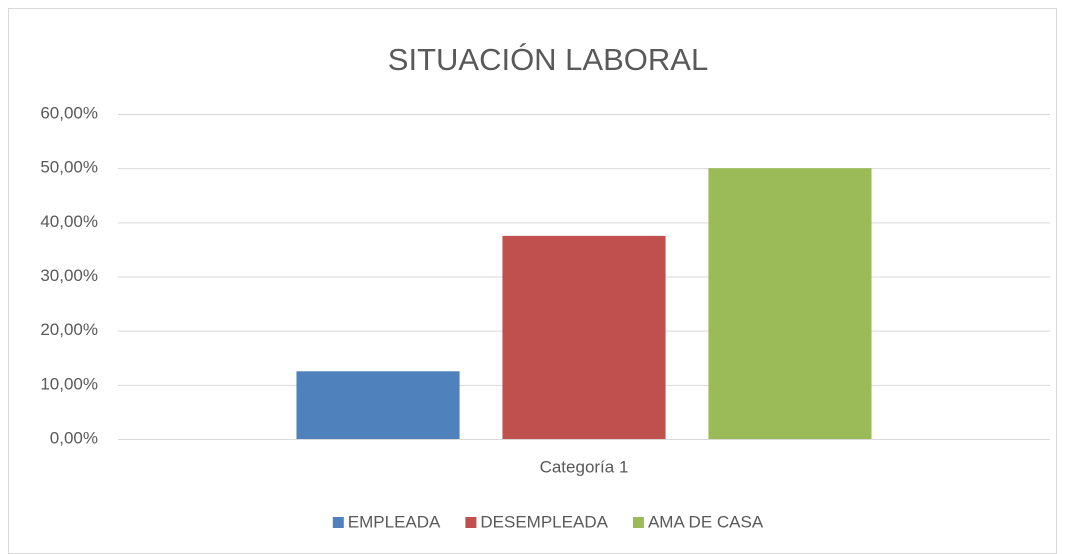 The height and width of the screenshot is (554, 1065). Describe the element at coordinates (584, 466) in the screenshot. I see `x-tick-label: Categoría 1` at that location.